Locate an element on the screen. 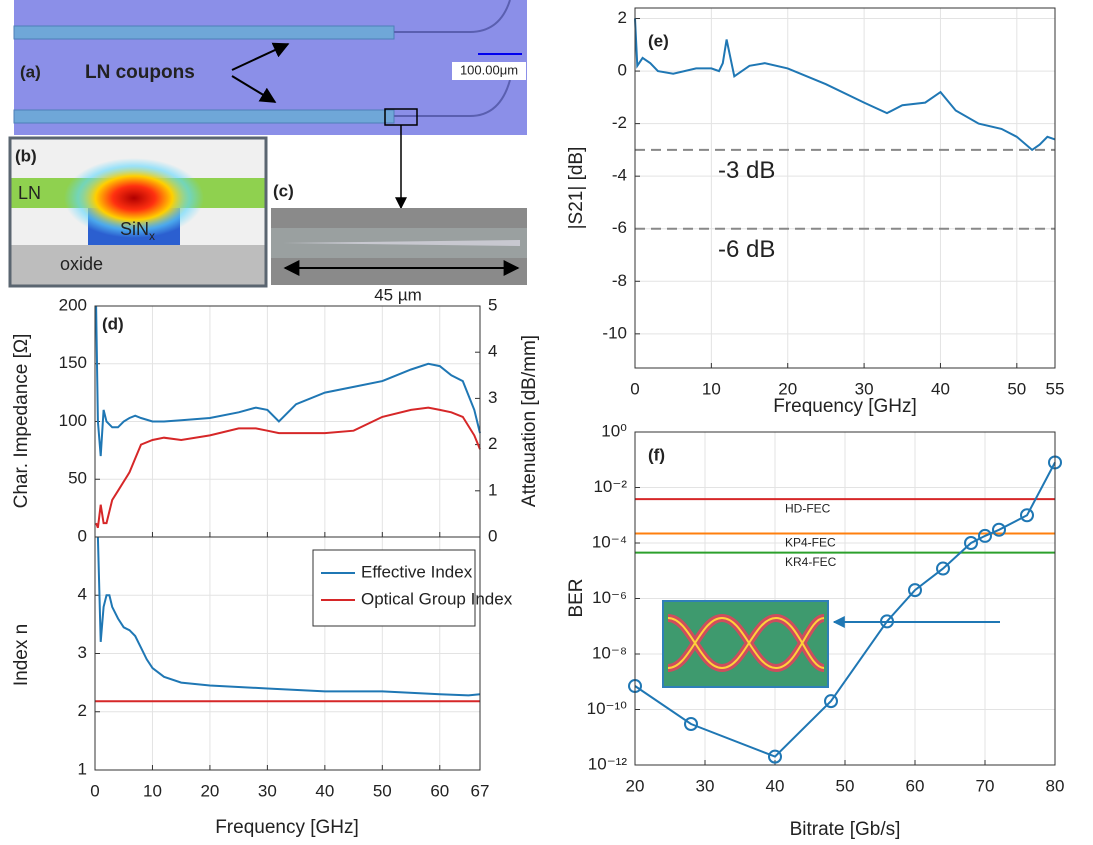 The width and height of the screenshot is (1093, 845). x-axis-label: Bitrate [Gb/s] is located at coordinates (845, 829).